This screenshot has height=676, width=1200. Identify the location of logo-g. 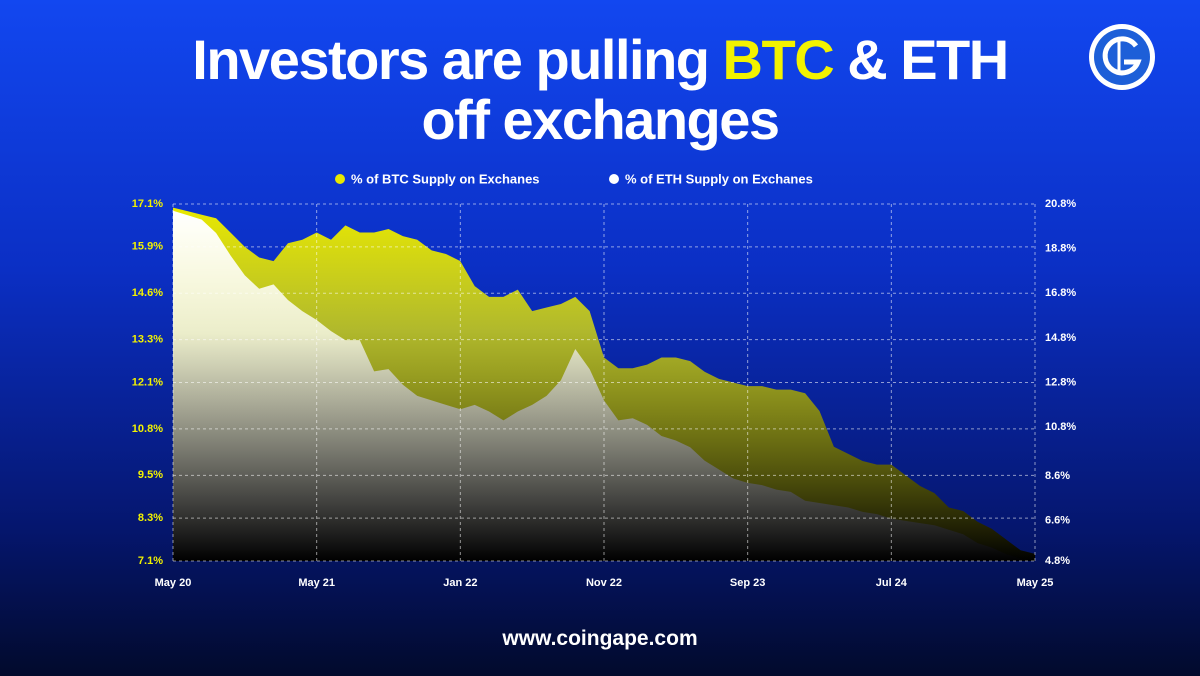
(1122, 56).